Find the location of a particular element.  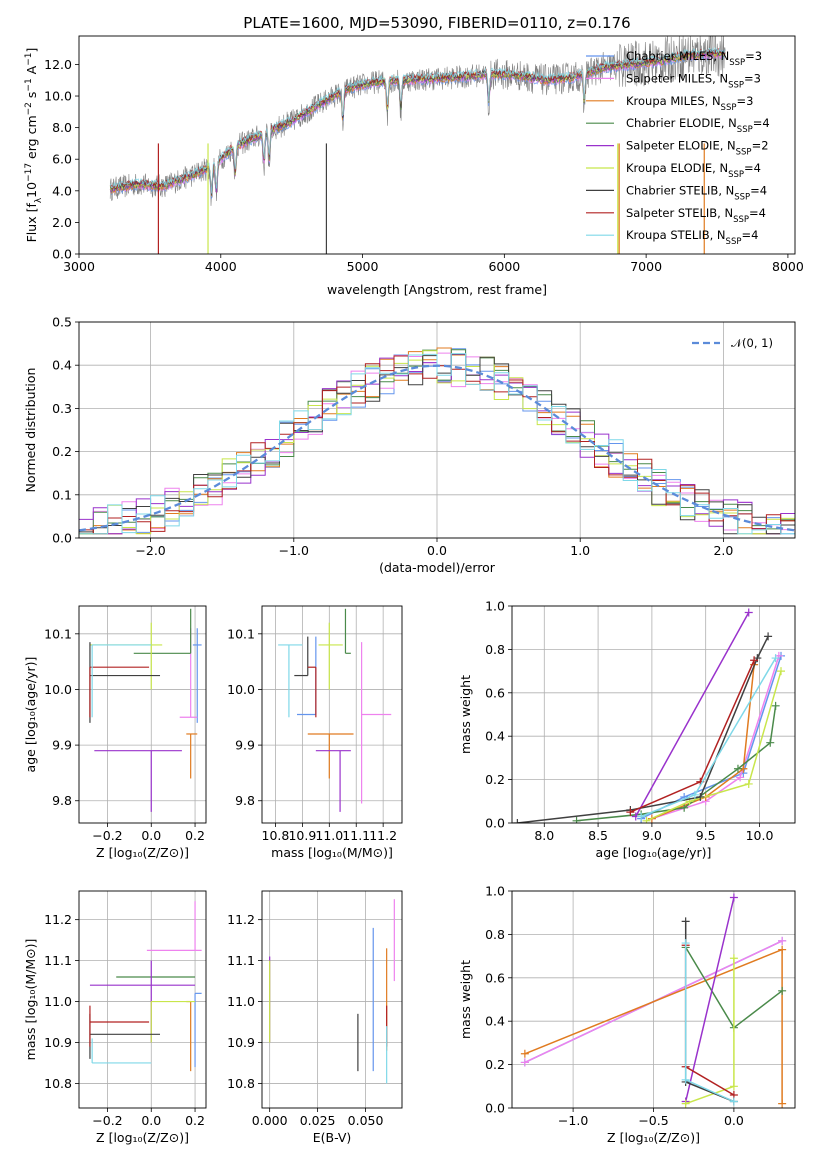

y-tick-label: 4.0 is located at coordinates (62, 190).